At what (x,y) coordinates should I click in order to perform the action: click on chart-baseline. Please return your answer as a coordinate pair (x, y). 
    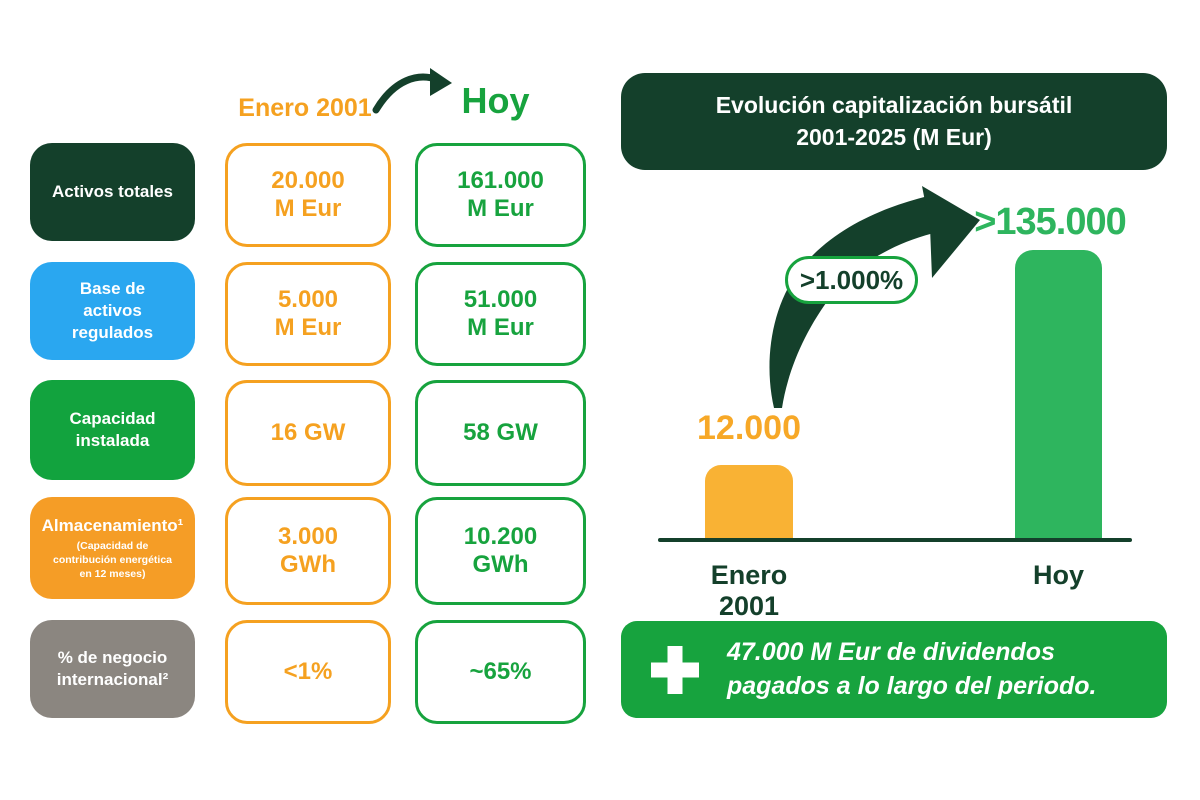
    Looking at the image, I should click on (895, 540).